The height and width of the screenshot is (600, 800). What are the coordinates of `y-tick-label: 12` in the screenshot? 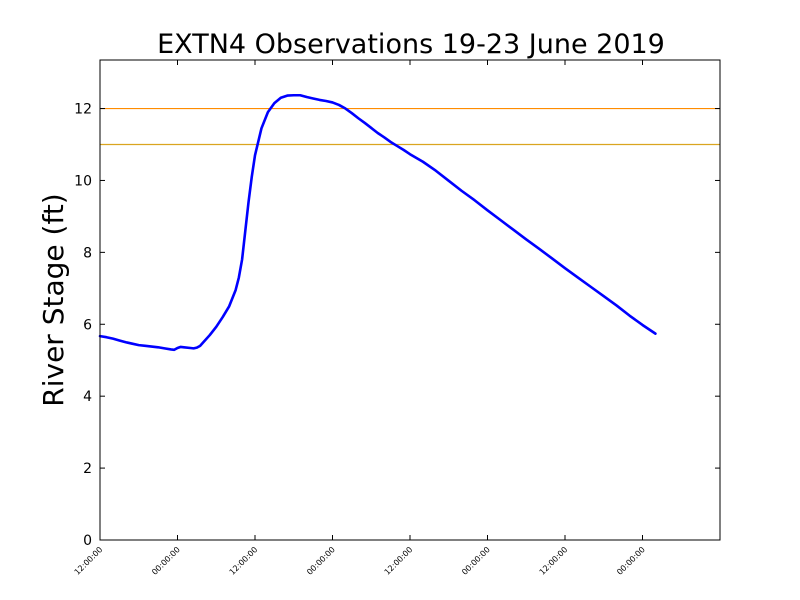 It's located at (83, 110).